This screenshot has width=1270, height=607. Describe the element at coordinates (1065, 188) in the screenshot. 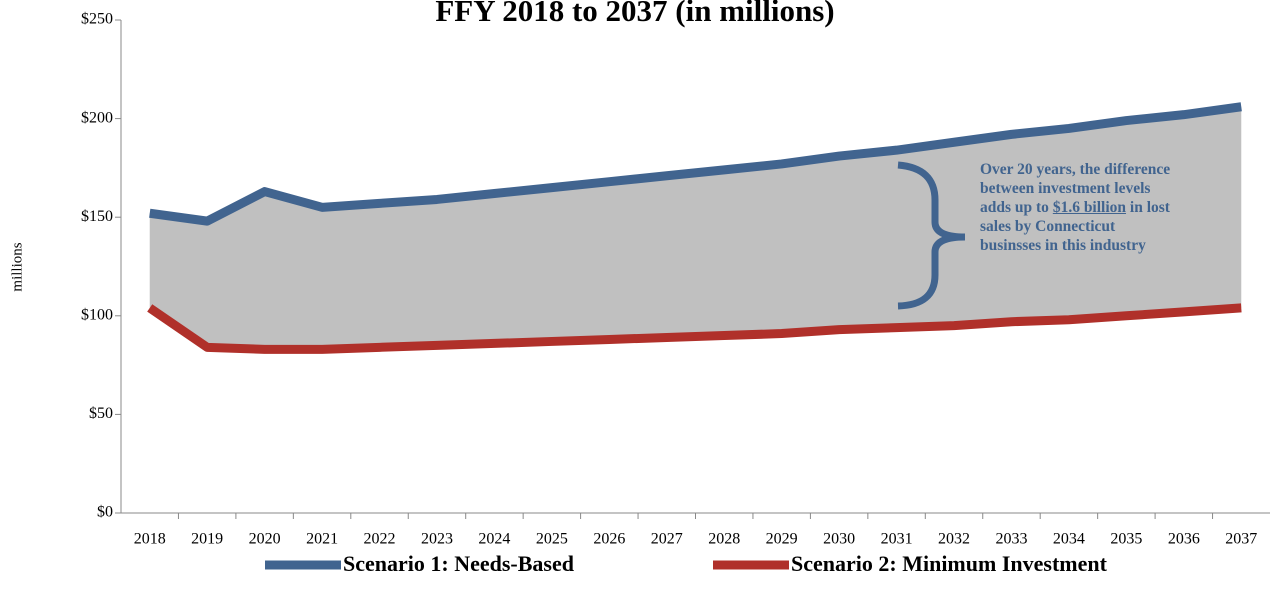

I see `annotation-text: between investment levels` at that location.